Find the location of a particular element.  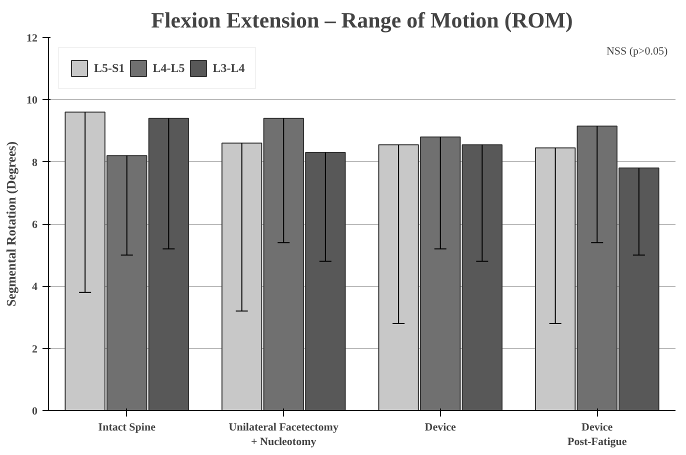

x-tick-label: Device is located at coordinates (440, 428).